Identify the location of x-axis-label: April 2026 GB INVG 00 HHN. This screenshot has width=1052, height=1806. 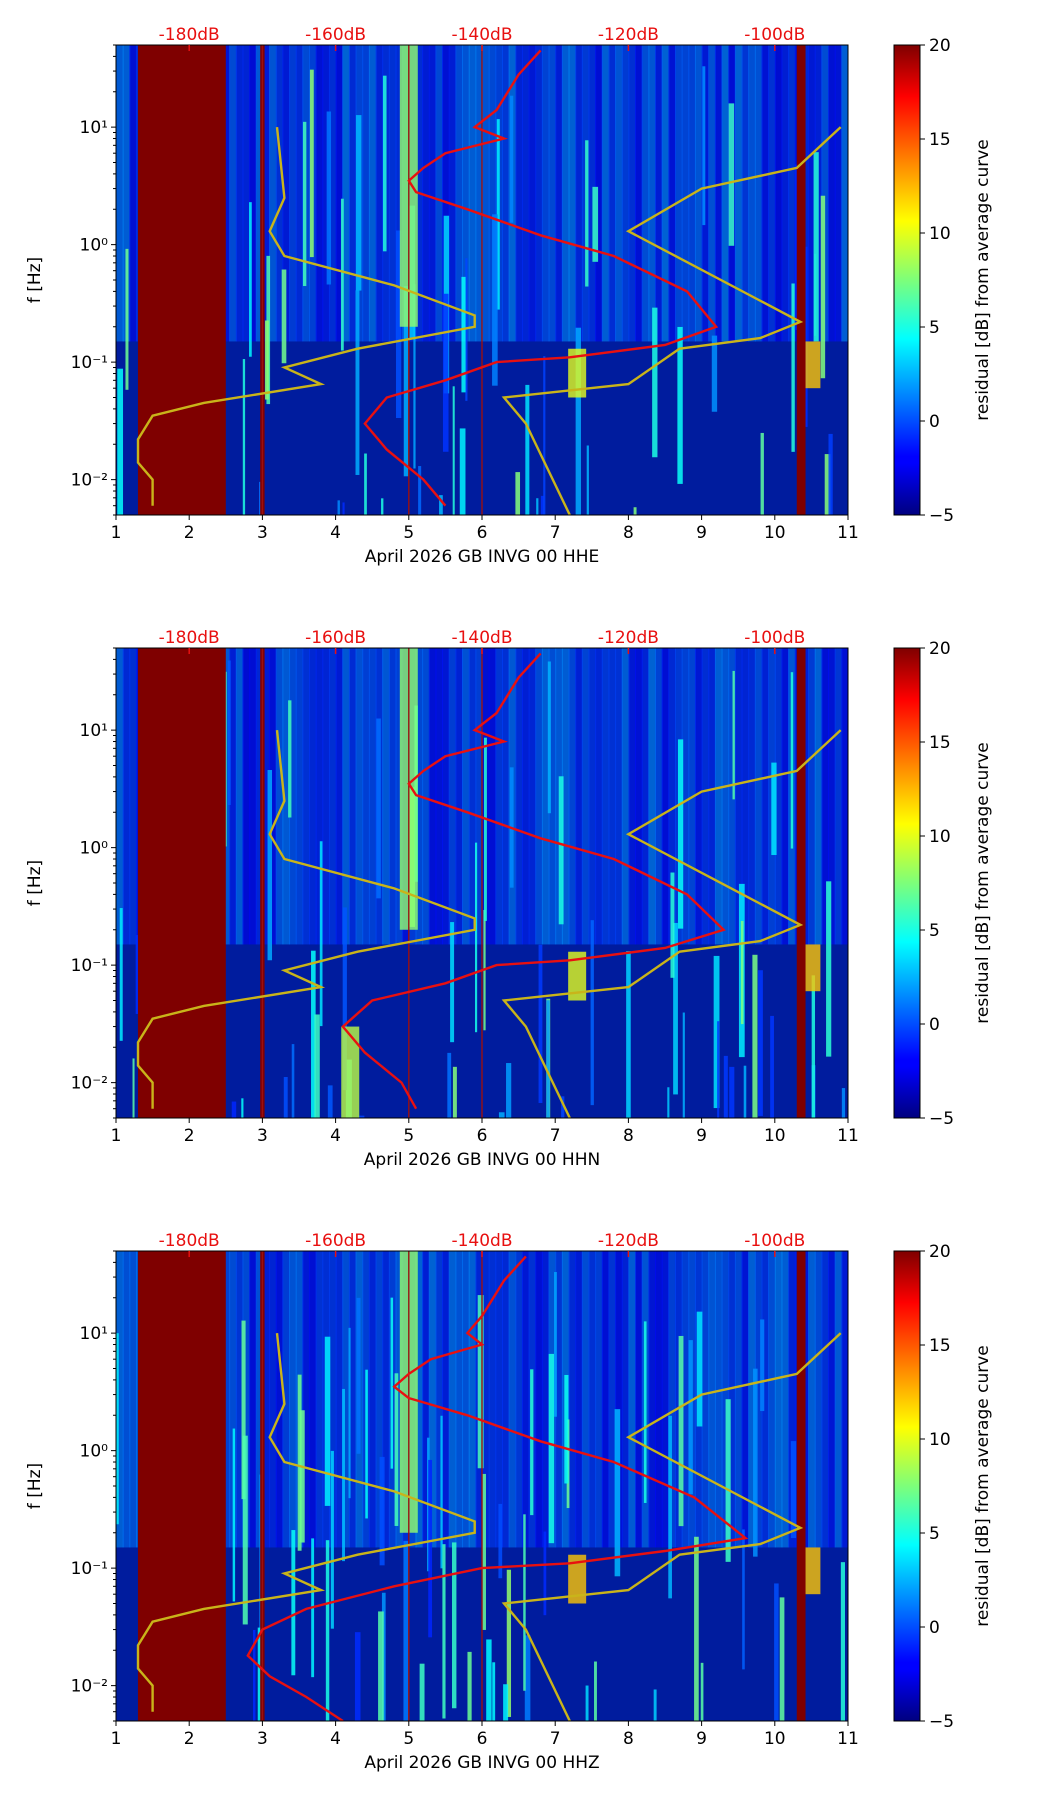
(482, 1160).